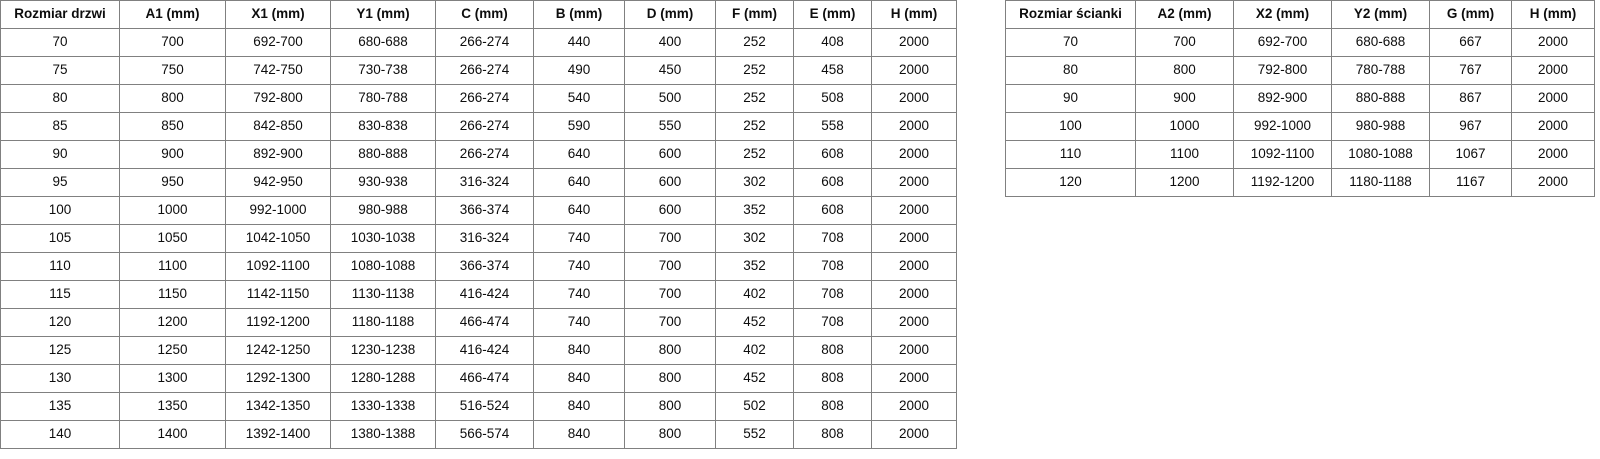 This screenshot has width=1600, height=459. Describe the element at coordinates (172, 126) in the screenshot. I see `cell: 850` at that location.